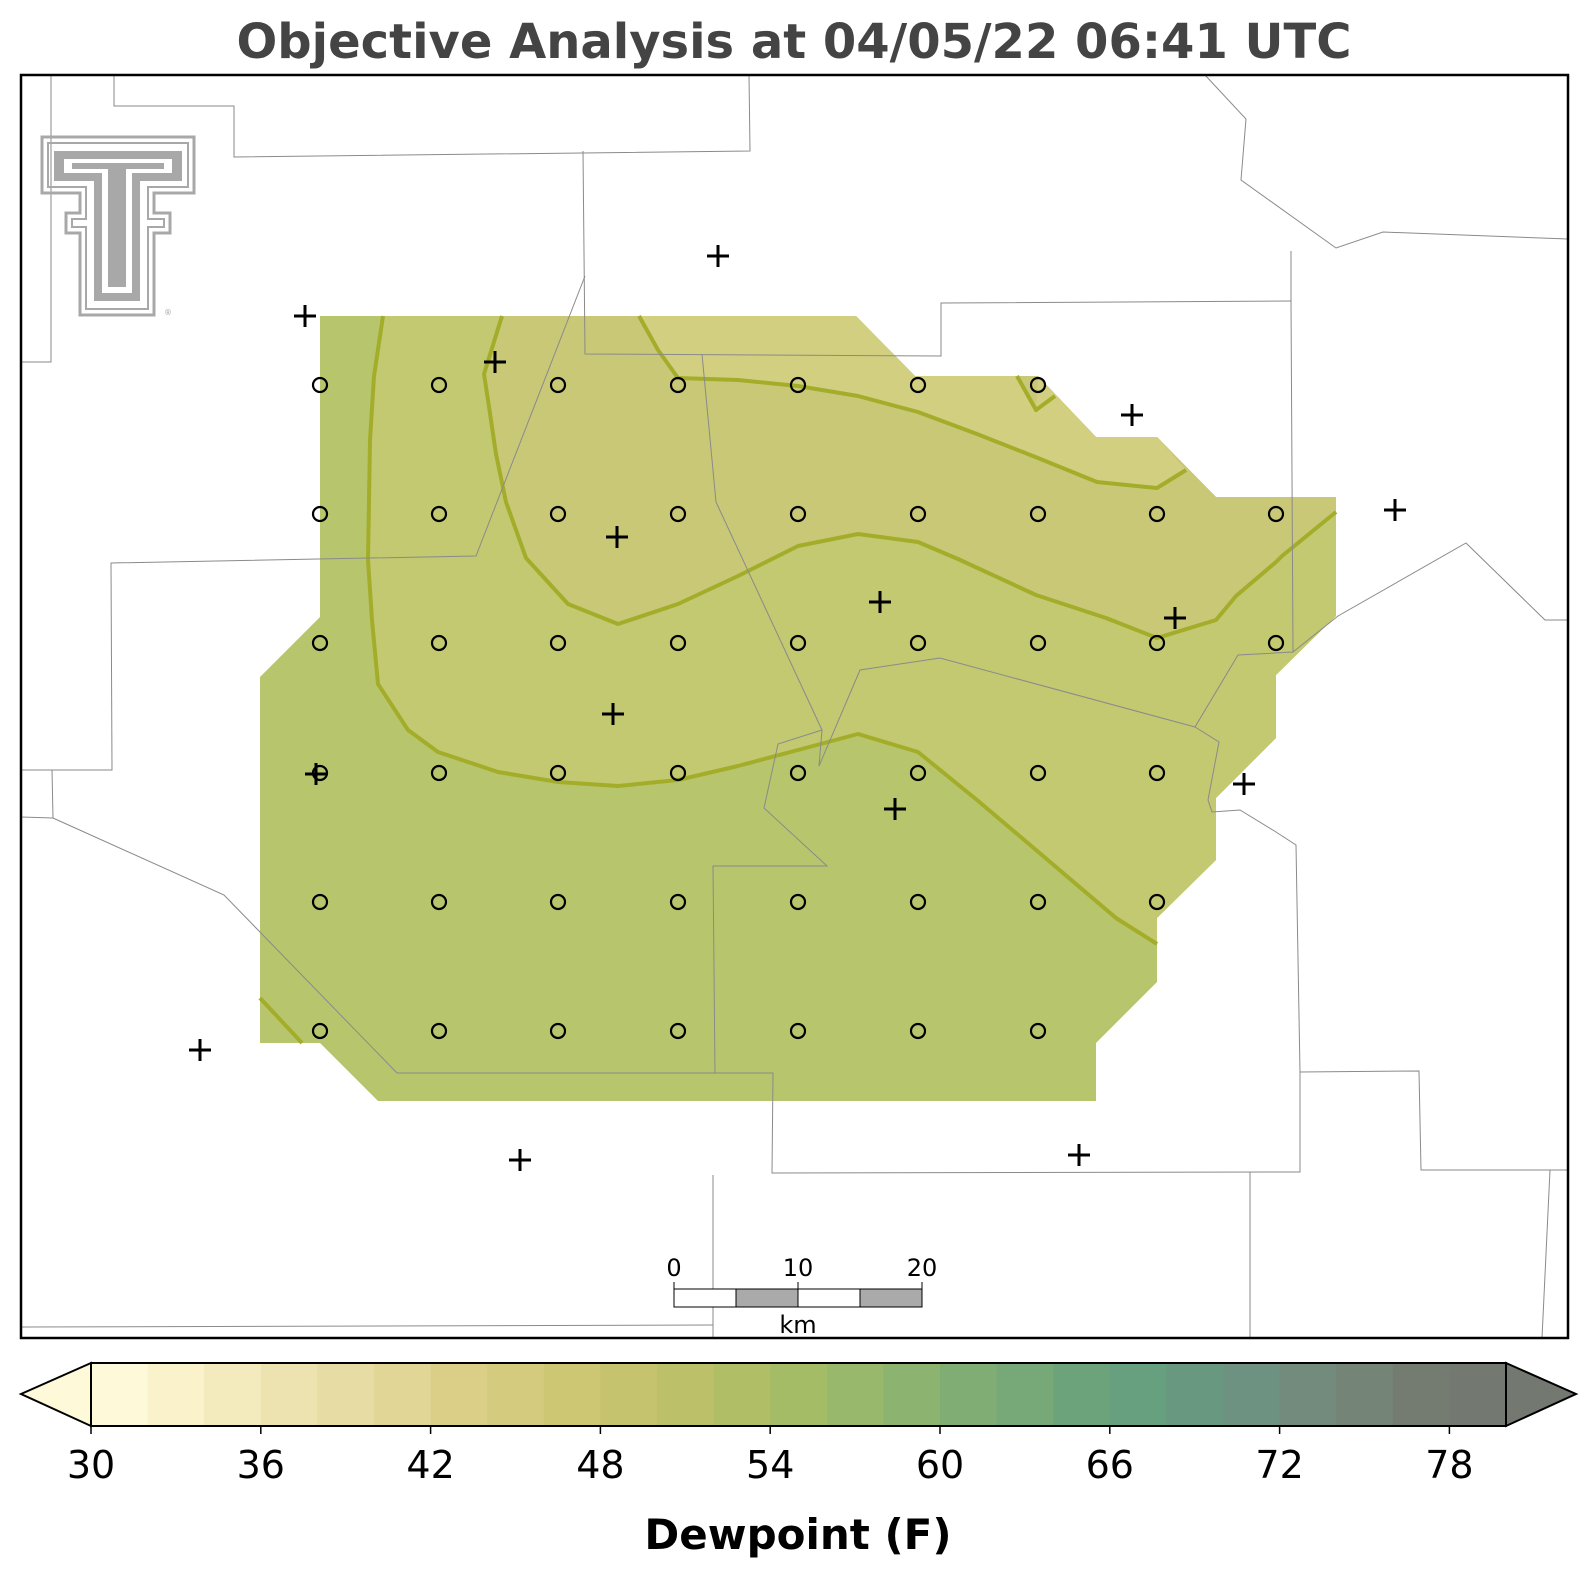 The width and height of the screenshot is (1589, 1576). Describe the element at coordinates (798, 1268) in the screenshot. I see `scale-label-10: 10` at that location.